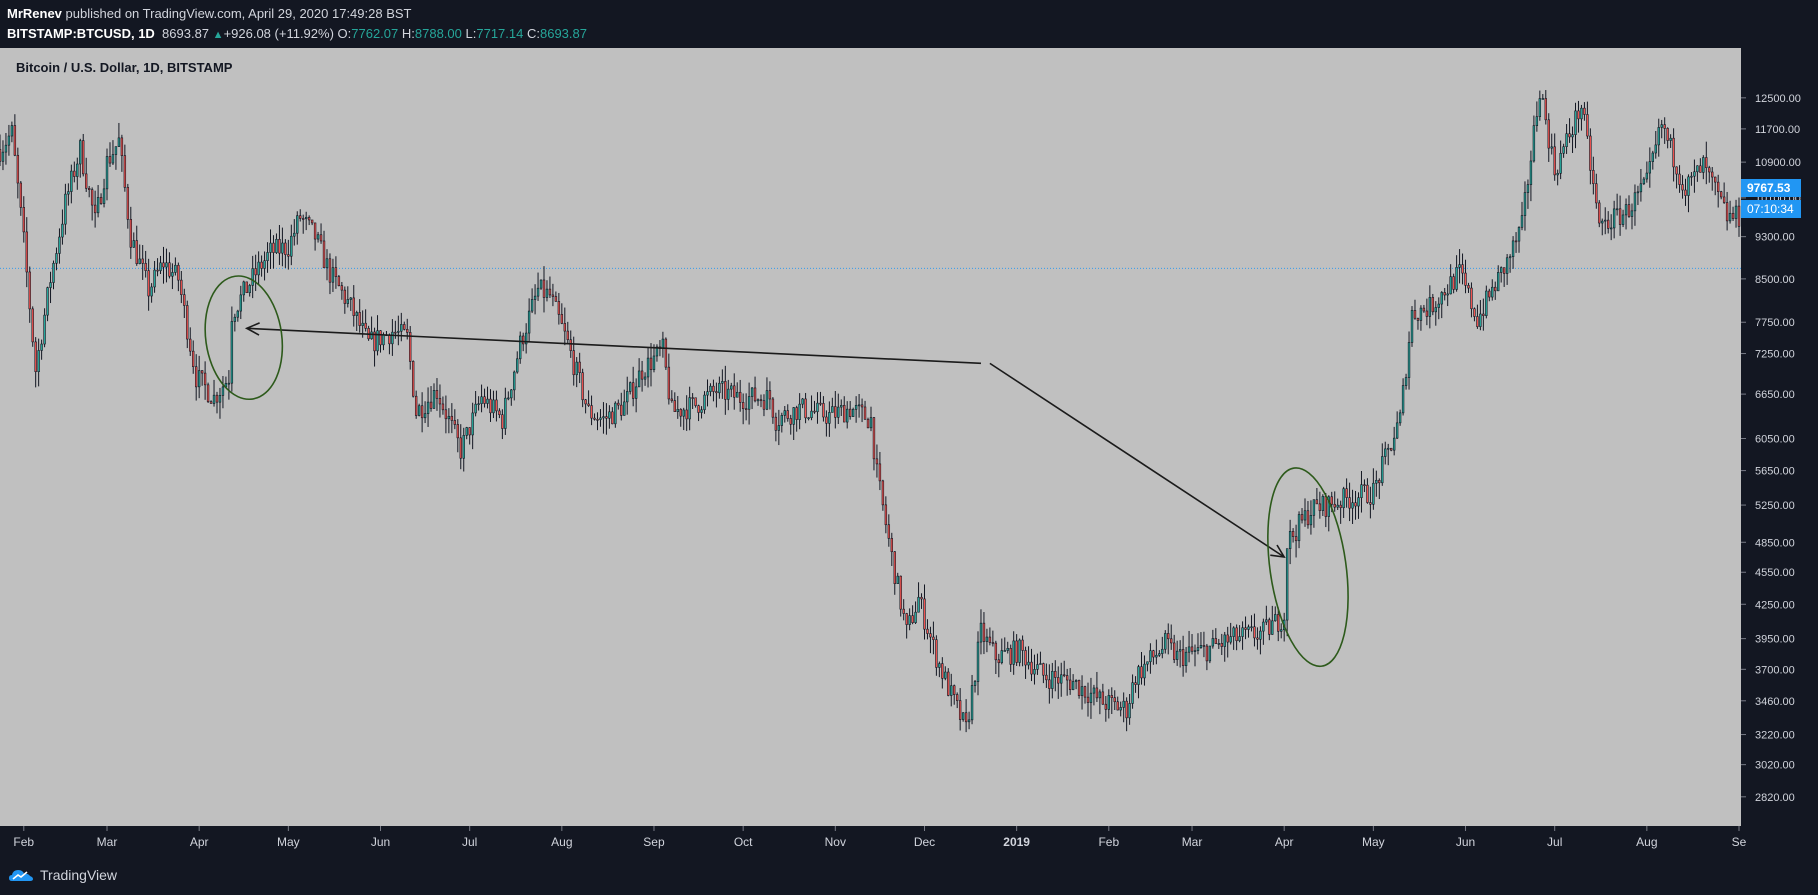 The height and width of the screenshot is (895, 1818). I want to click on y-tick-label: 7750.00, so click(1775, 323).